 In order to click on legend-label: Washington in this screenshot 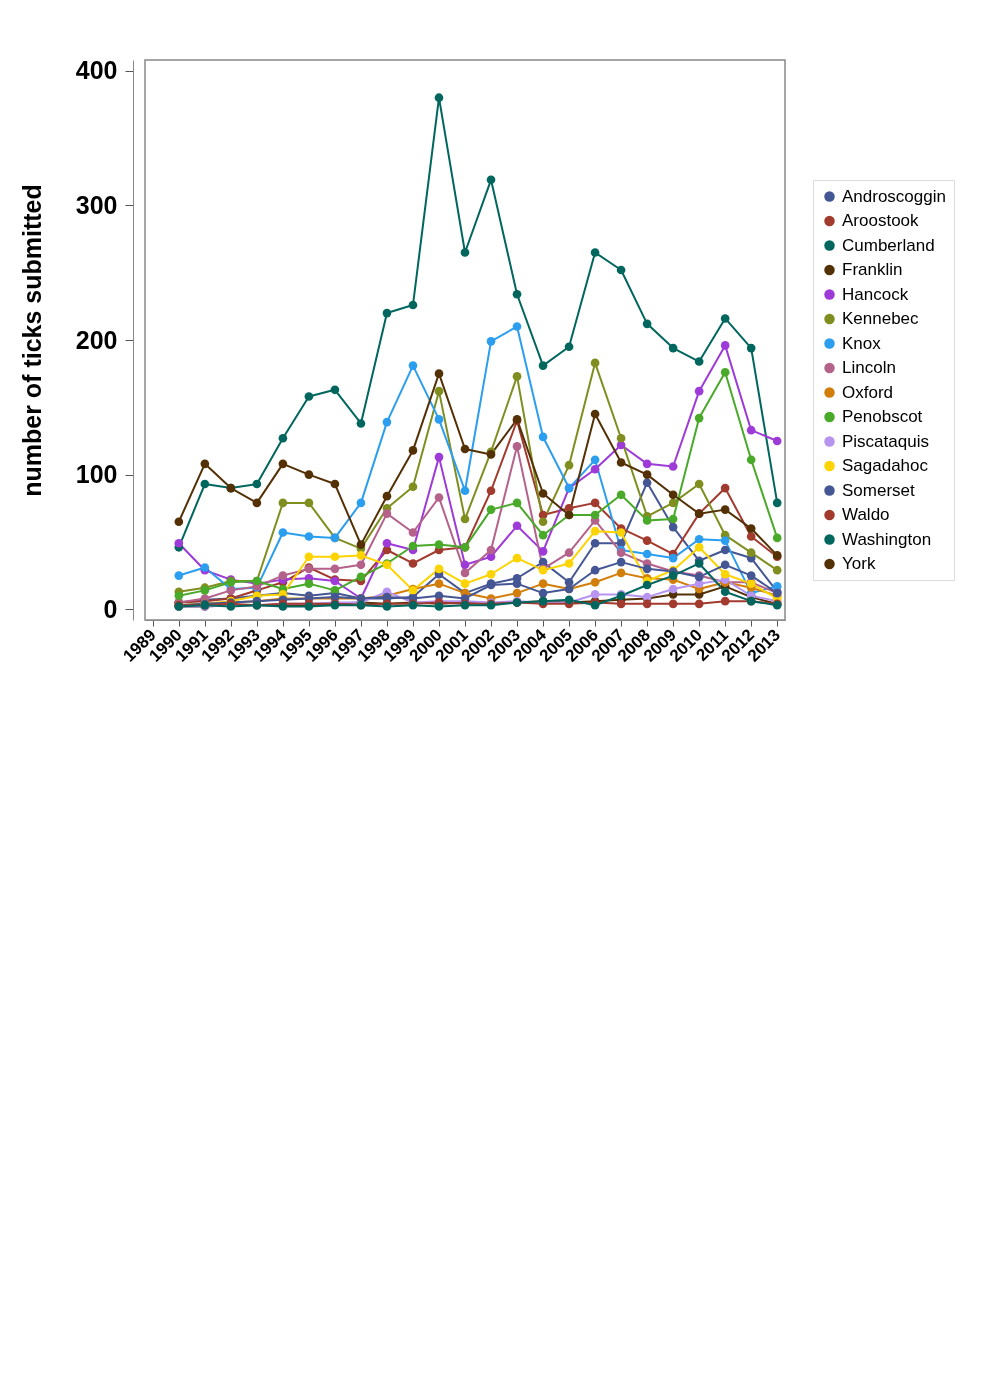, I will do `click(887, 539)`.